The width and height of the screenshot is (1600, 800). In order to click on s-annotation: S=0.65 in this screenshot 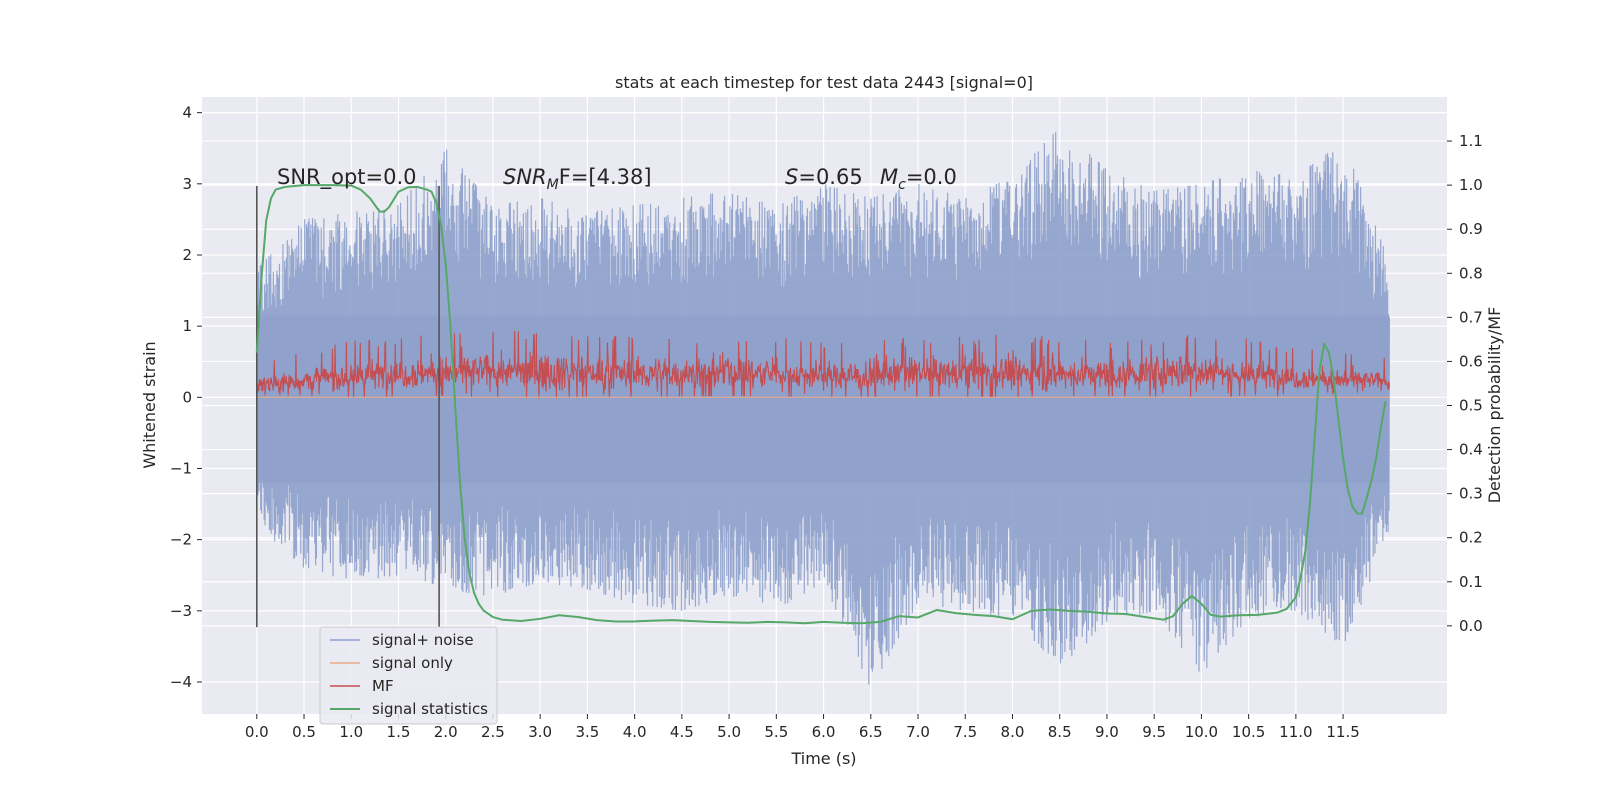, I will do `click(824, 177)`.